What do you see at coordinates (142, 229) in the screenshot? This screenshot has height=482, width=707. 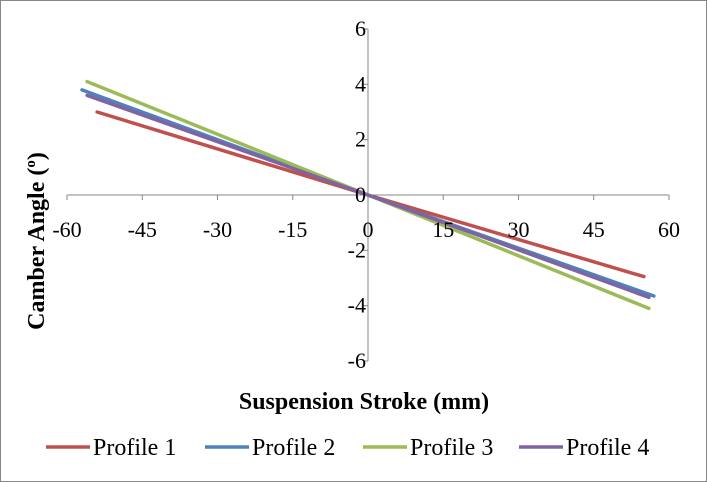 I see `x-tick-label: -45` at bounding box center [142, 229].